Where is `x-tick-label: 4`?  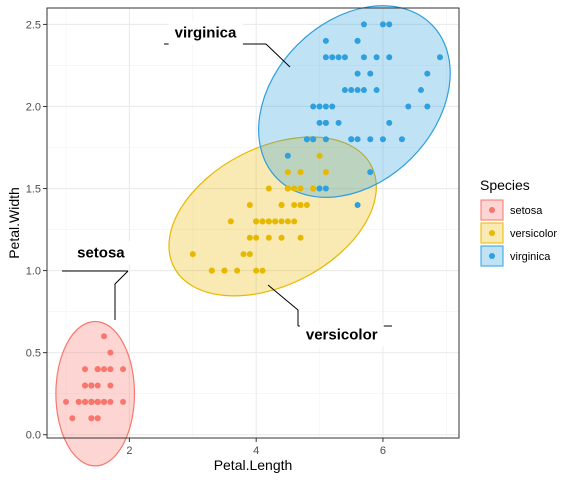 x-tick-label: 4 is located at coordinates (256, 451).